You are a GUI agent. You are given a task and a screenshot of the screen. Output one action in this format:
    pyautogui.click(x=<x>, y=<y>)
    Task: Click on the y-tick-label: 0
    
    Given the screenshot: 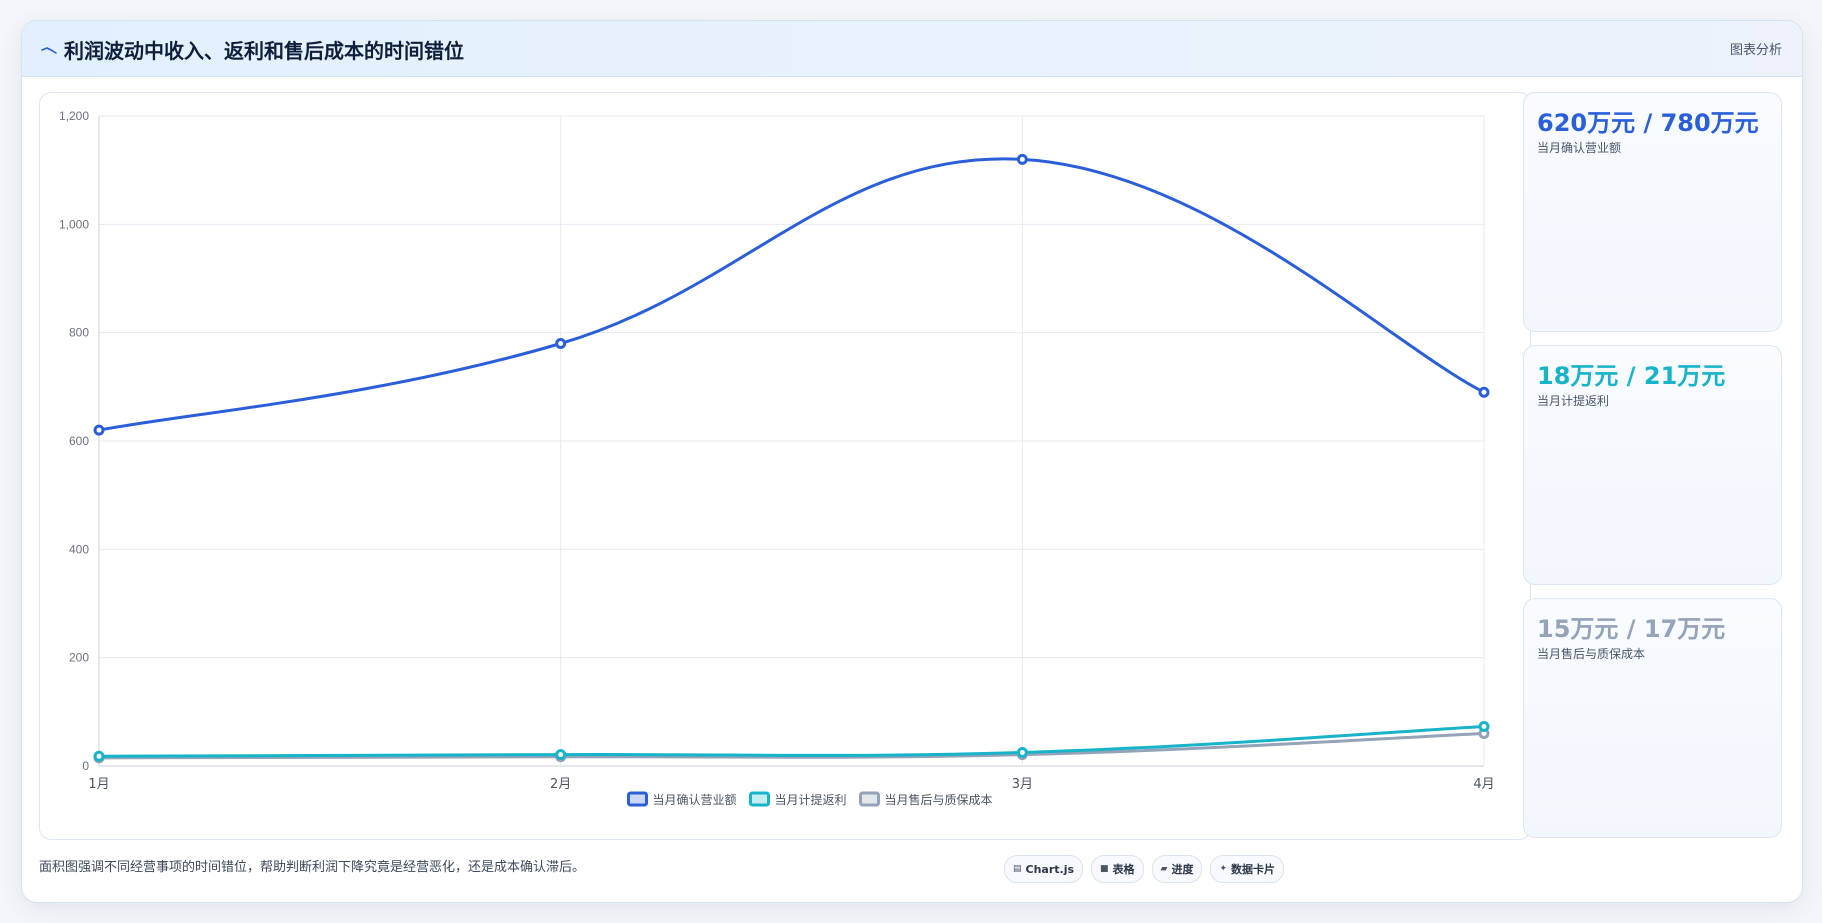 What is the action you would take?
    pyautogui.click(x=85, y=766)
    